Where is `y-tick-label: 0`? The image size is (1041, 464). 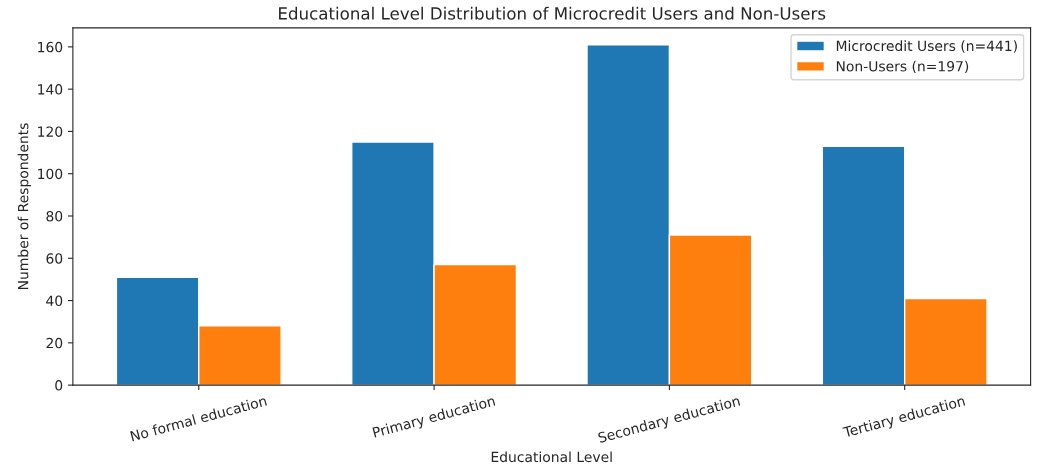 y-tick-label: 0 is located at coordinates (59, 385).